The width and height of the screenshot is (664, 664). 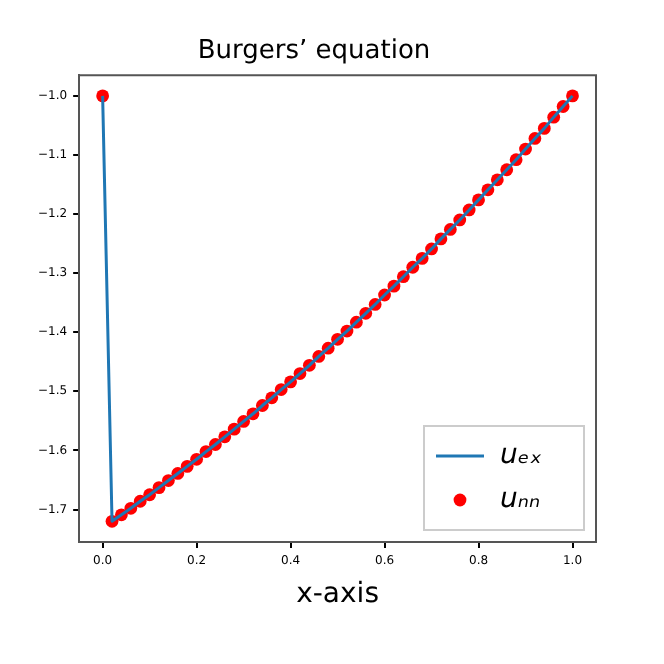 What do you see at coordinates (521, 455) in the screenshot?
I see `legend-label: uₑₓ` at bounding box center [521, 455].